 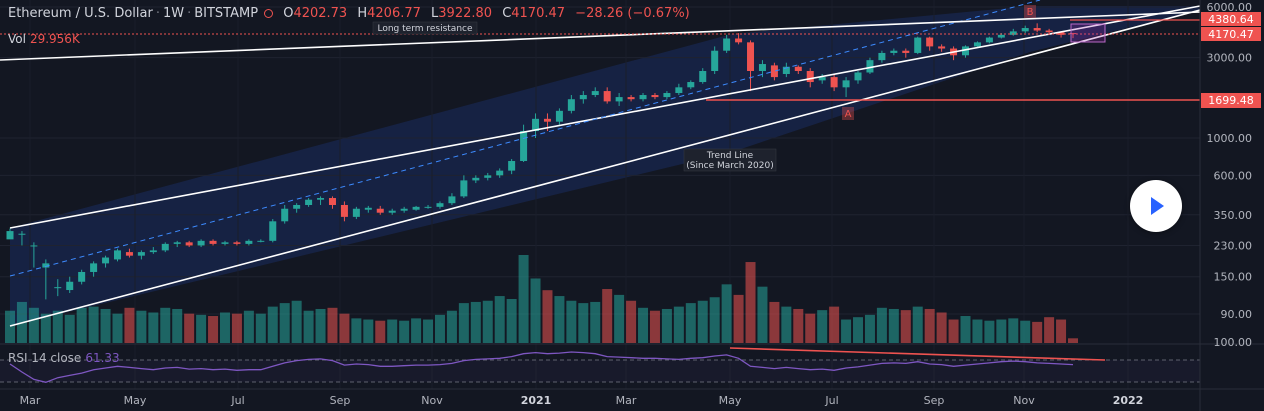 I want to click on replay-play-button, so click(x=1156, y=206).